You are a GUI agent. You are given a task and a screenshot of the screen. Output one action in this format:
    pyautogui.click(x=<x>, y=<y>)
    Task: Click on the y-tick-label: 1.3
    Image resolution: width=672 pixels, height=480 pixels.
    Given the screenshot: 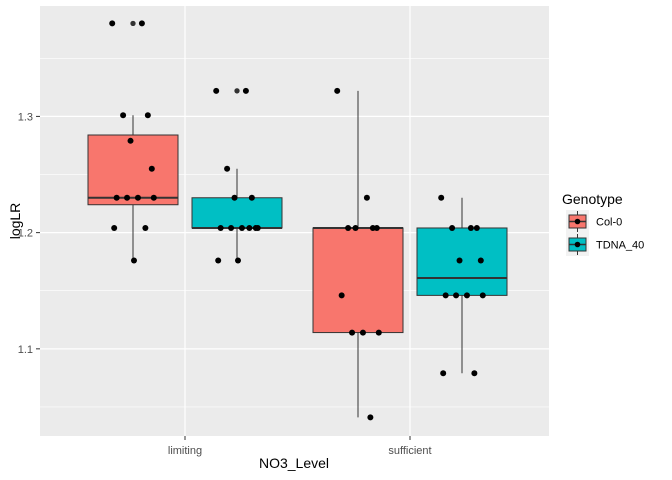 What is the action you would take?
    pyautogui.click(x=25, y=117)
    